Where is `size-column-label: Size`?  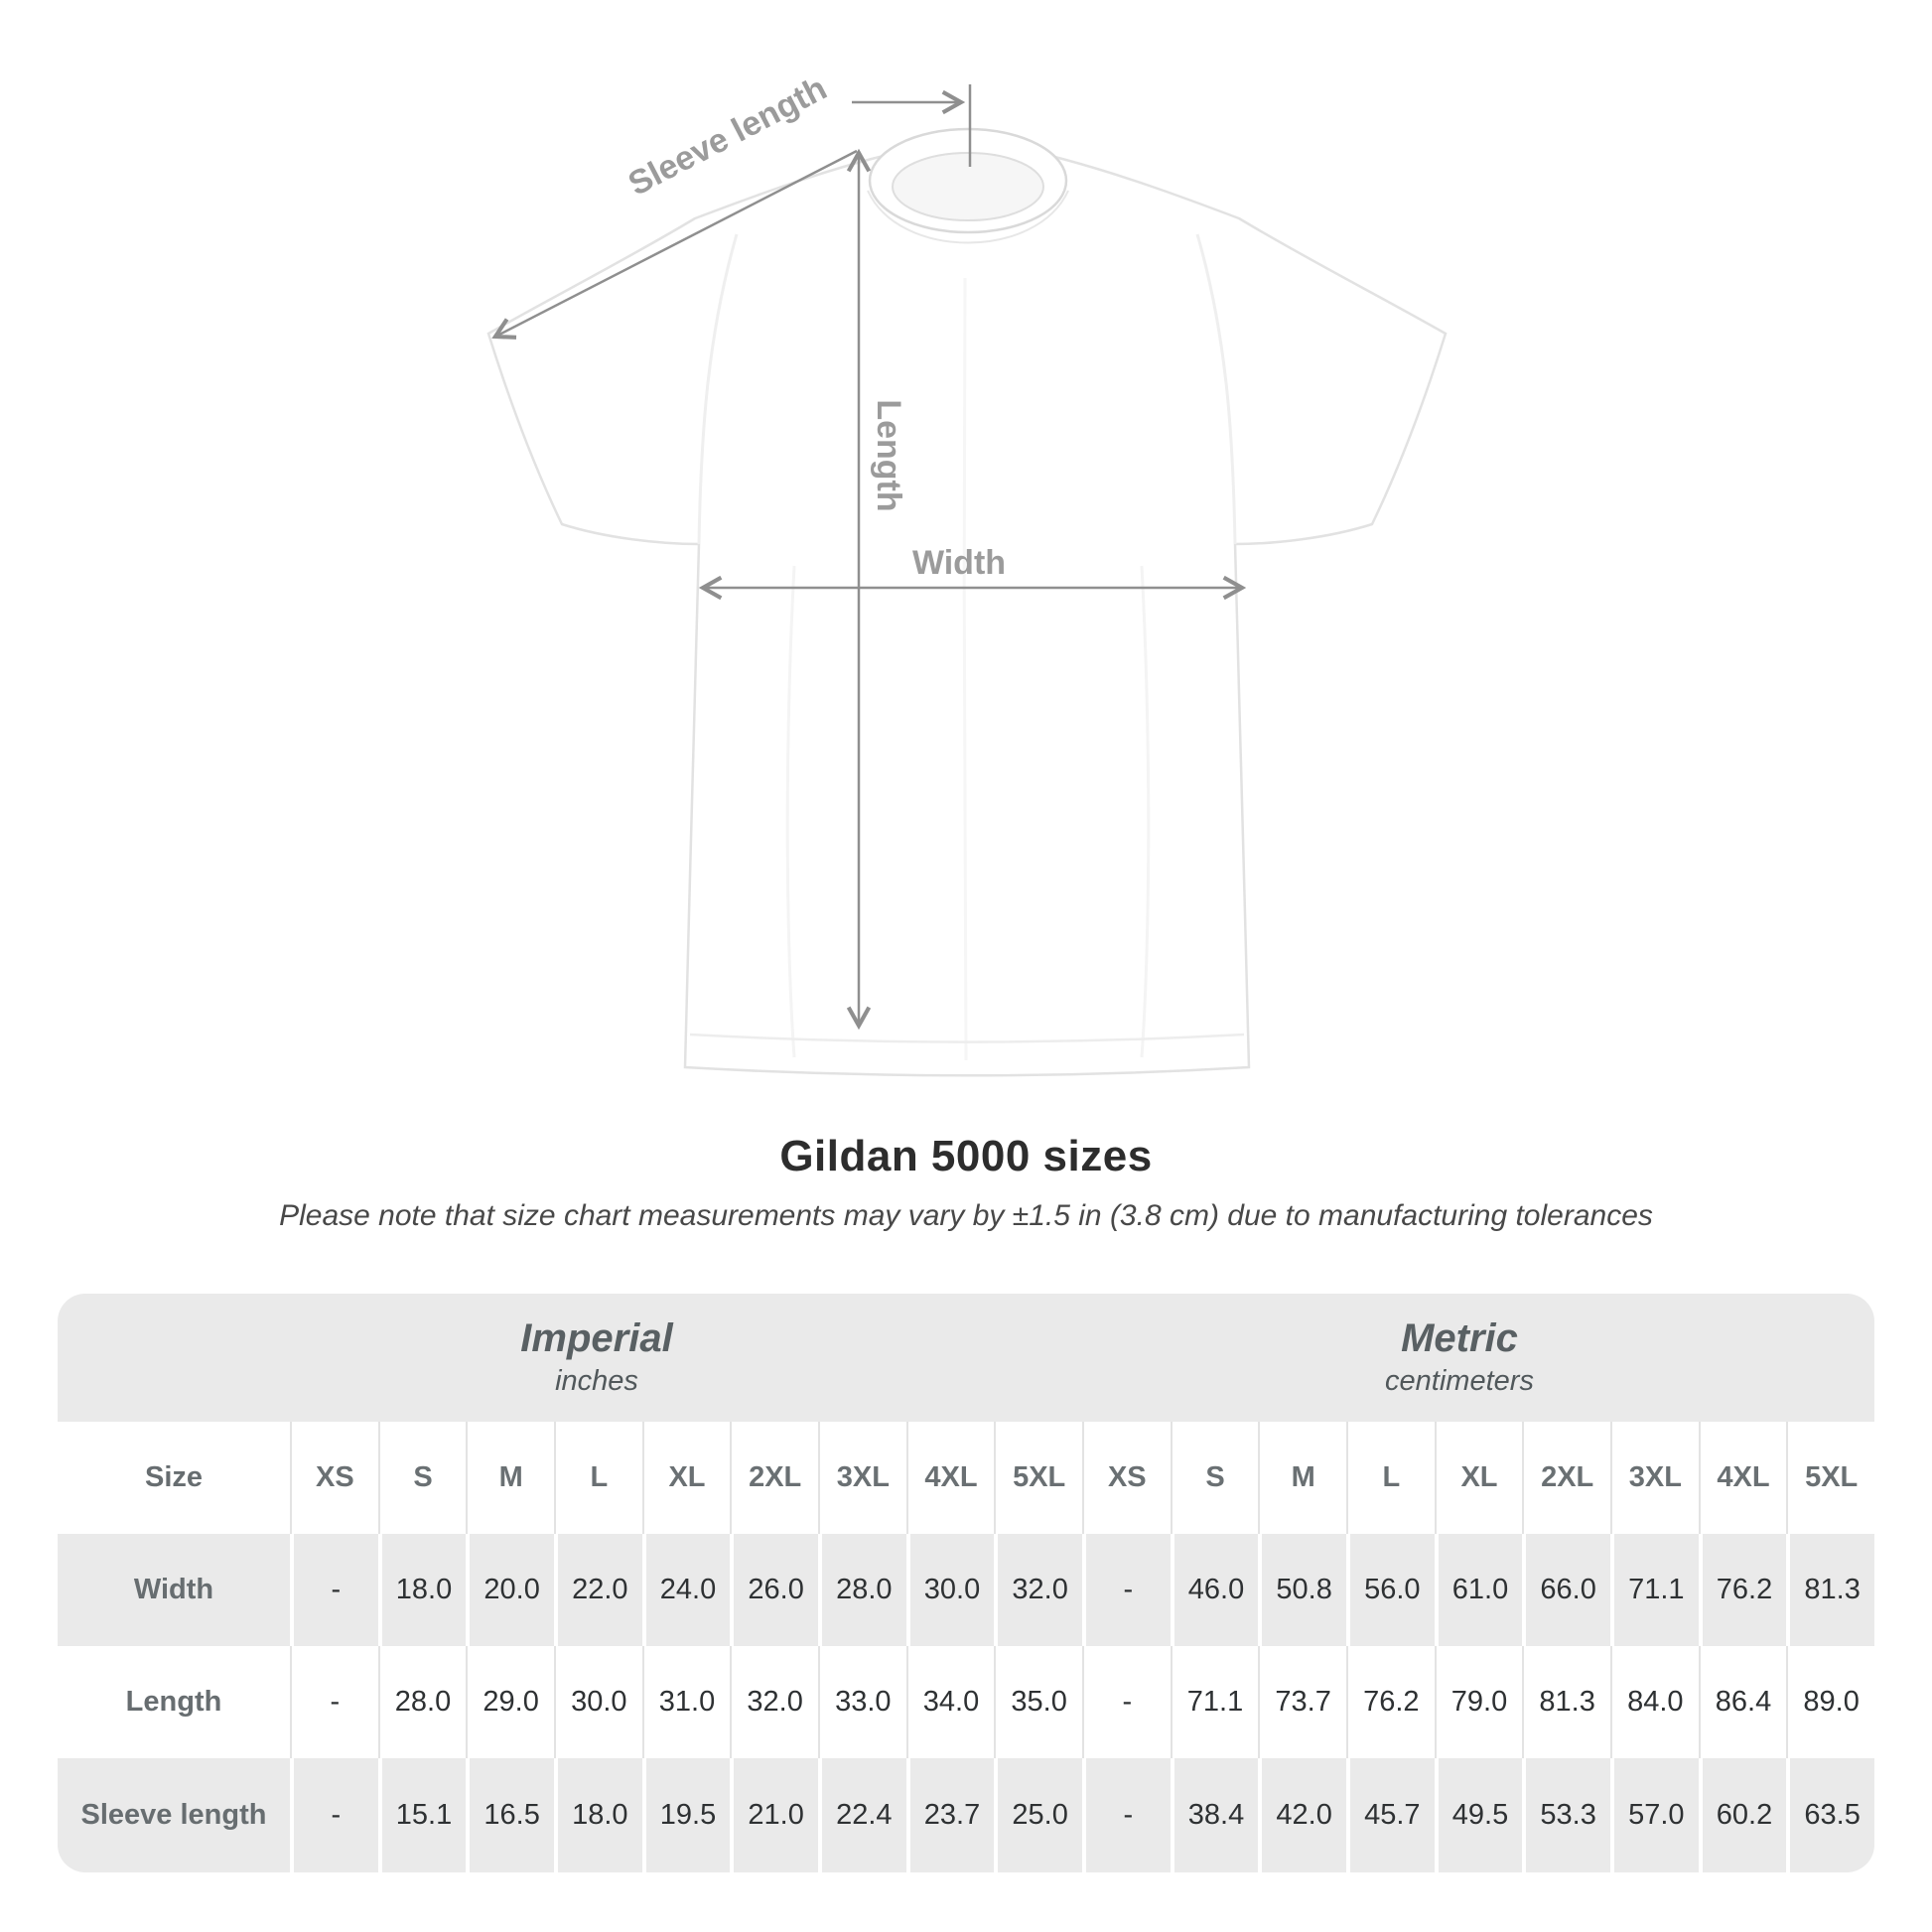
size-column-label: Size is located at coordinates (174, 1477).